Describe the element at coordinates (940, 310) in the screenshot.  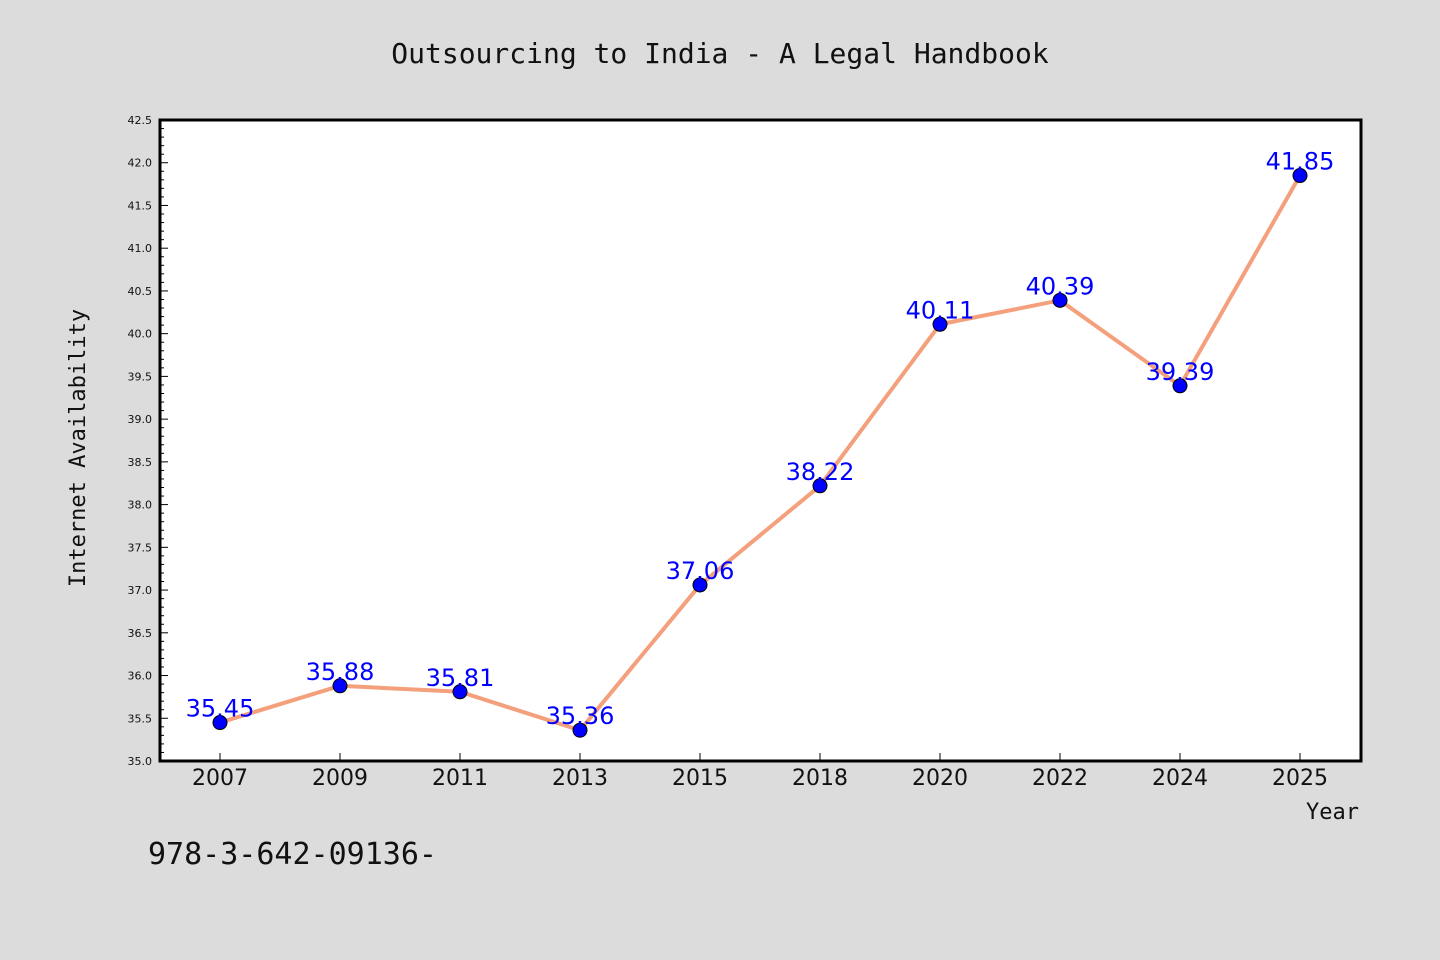
I see `data-label: 40.11` at that location.